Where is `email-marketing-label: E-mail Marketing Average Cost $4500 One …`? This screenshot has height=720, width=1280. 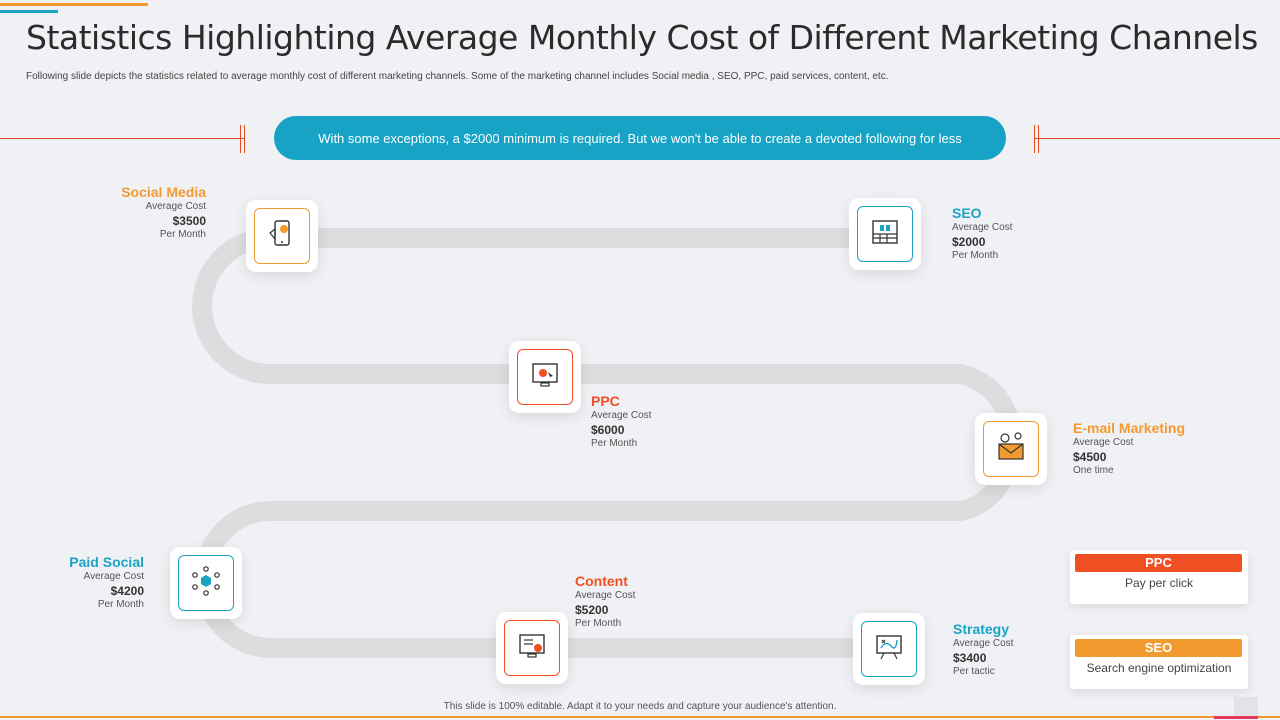 email-marketing-label: E-mail Marketing Average Cost $4500 One … is located at coordinates (1163, 449).